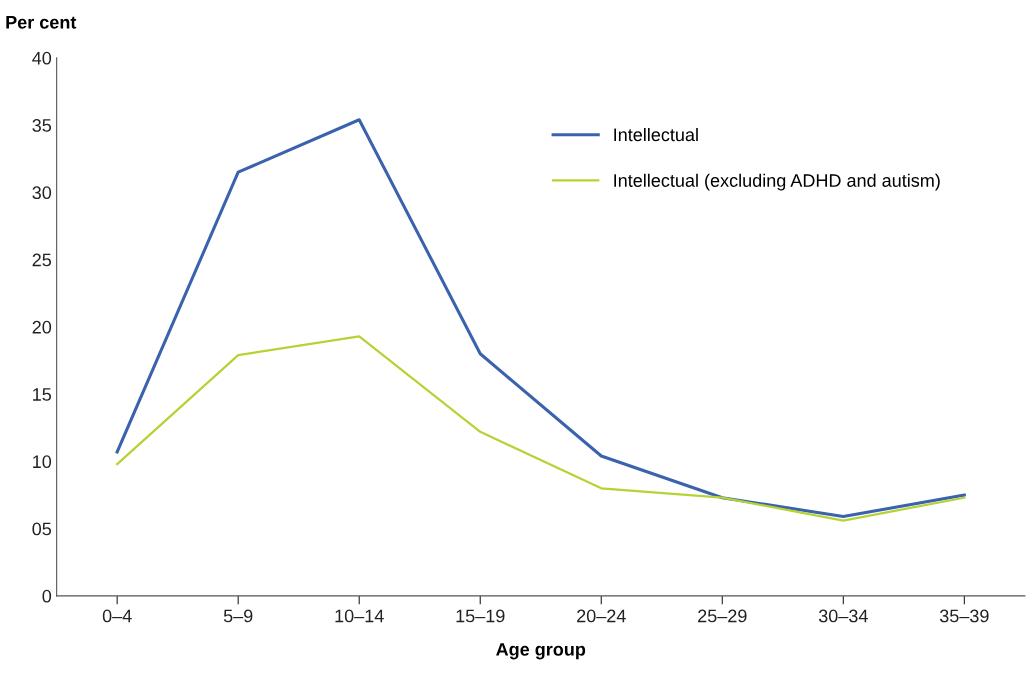  What do you see at coordinates (964, 616) in the screenshot?
I see `x-tick-label: 35–39` at bounding box center [964, 616].